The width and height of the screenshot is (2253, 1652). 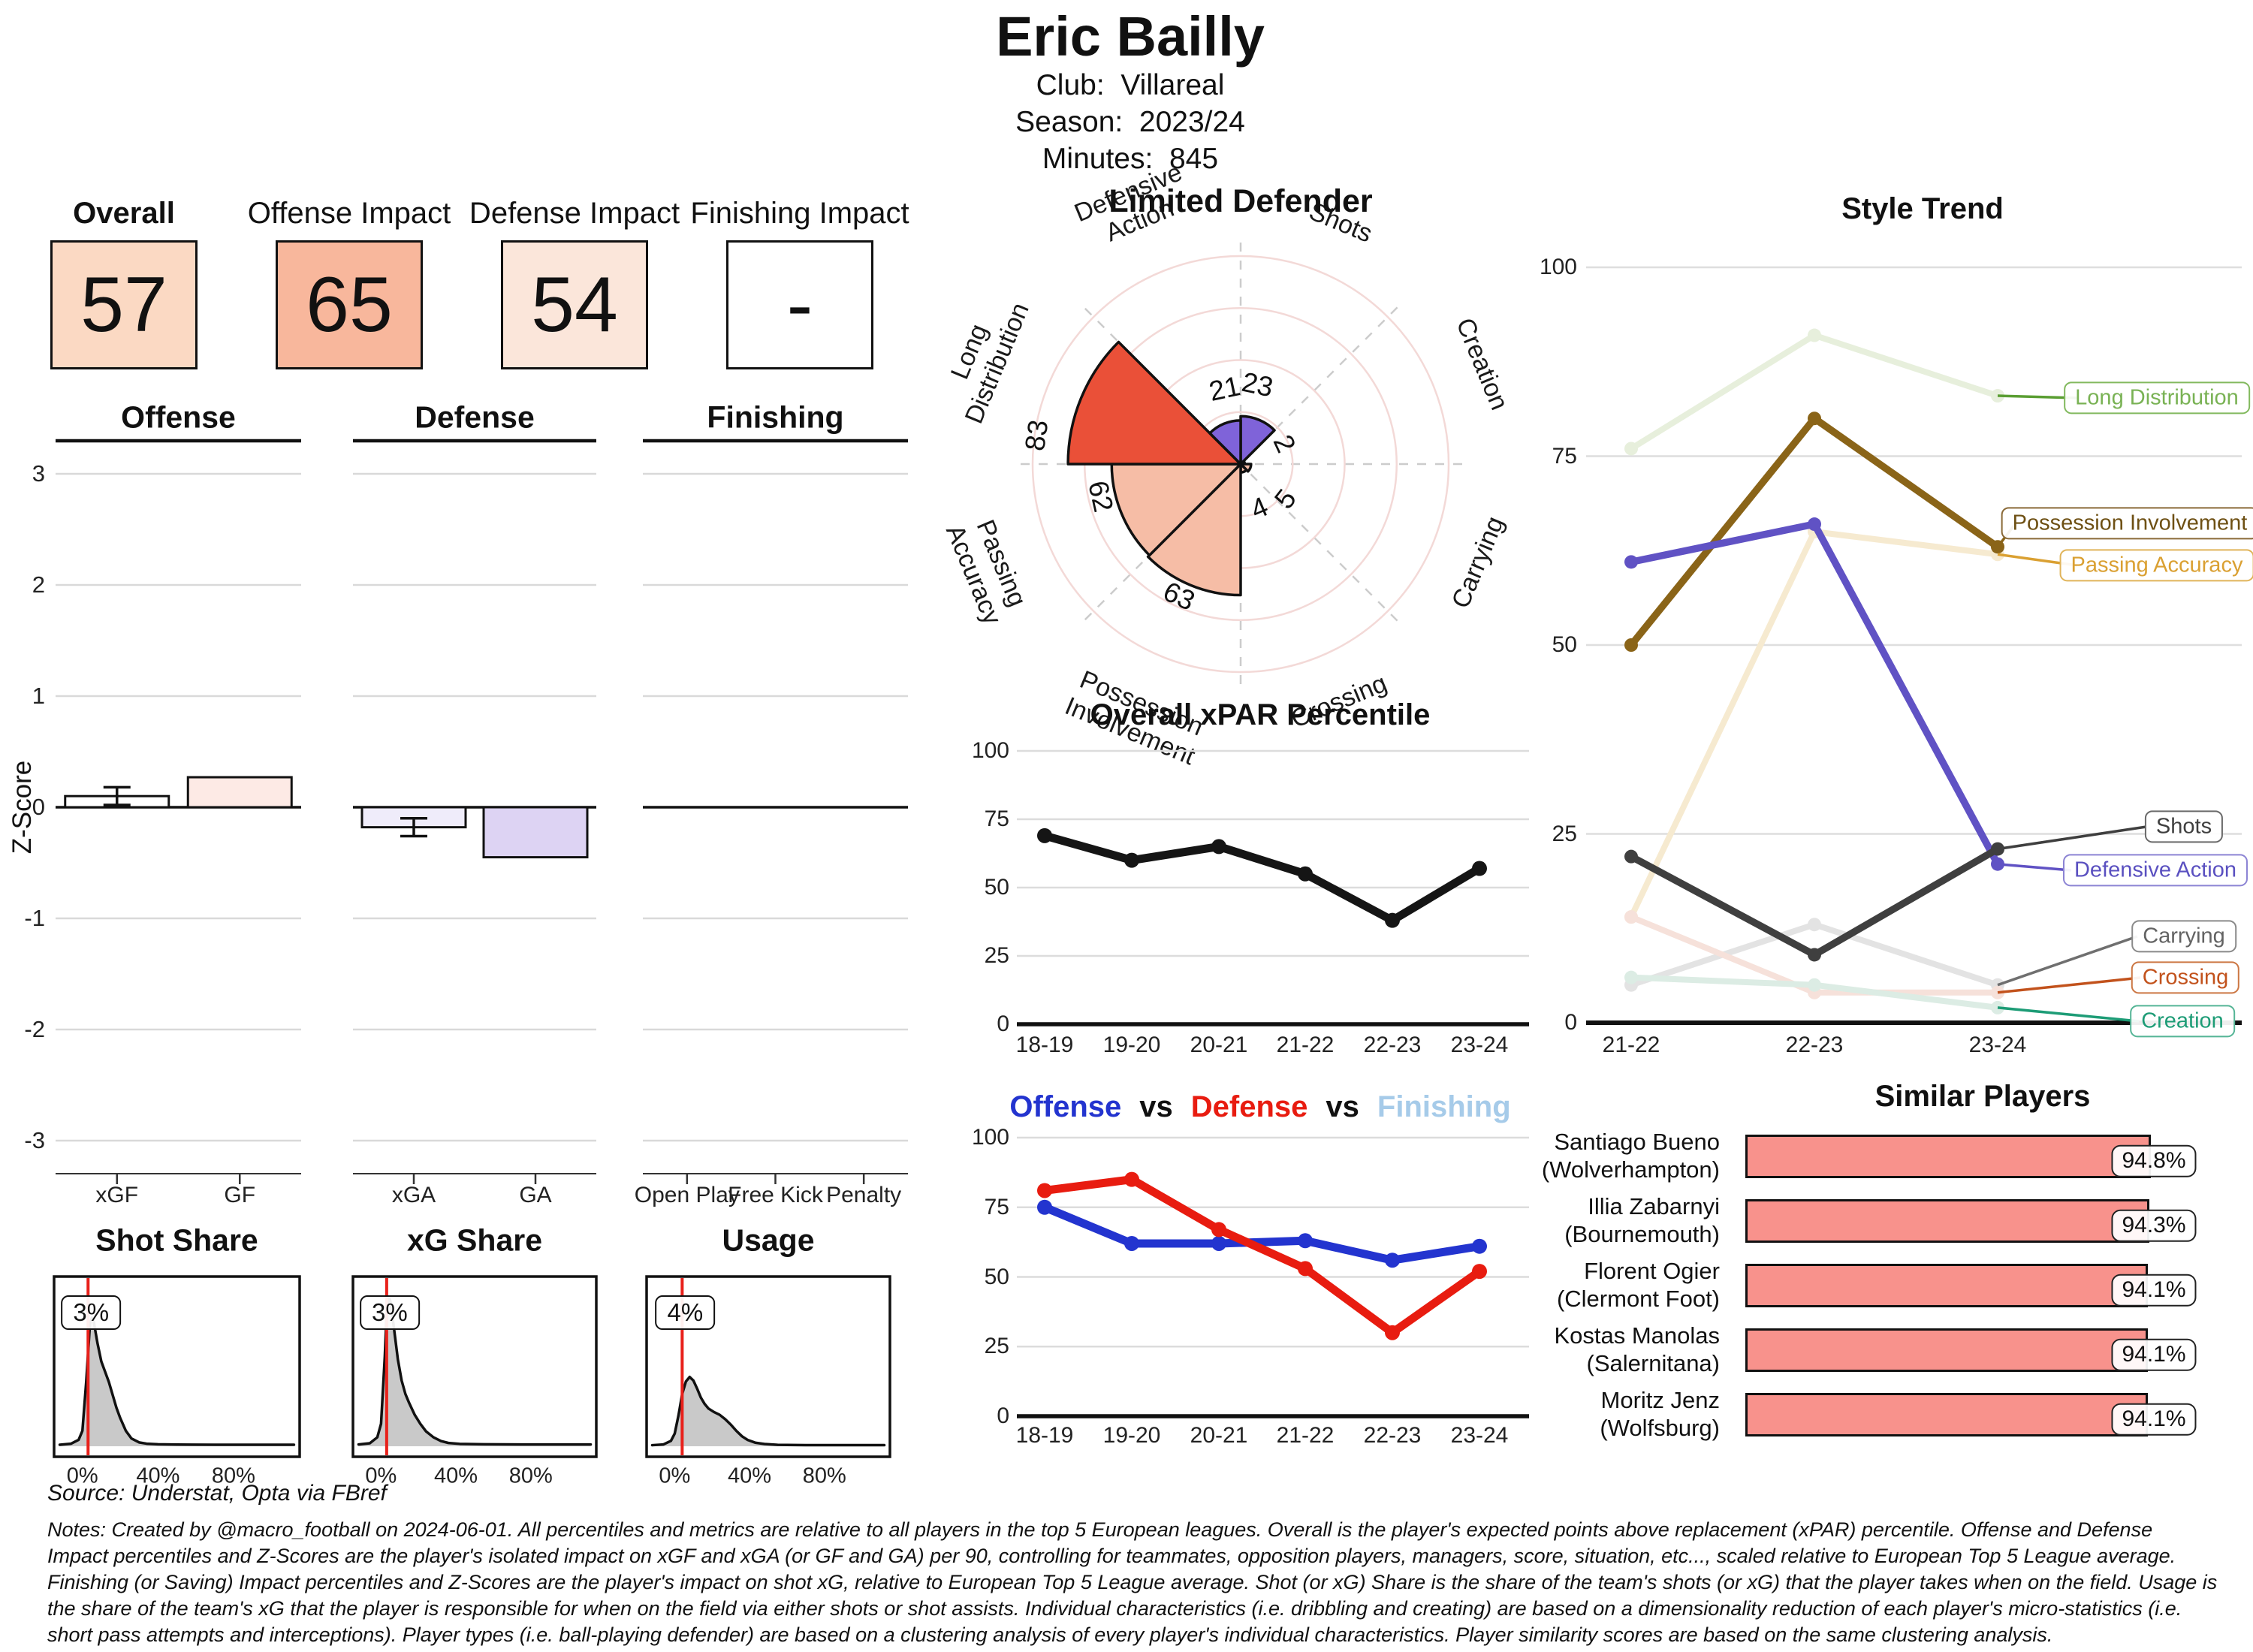 I want to click on density-xtick: 0%, so click(x=82, y=1476).